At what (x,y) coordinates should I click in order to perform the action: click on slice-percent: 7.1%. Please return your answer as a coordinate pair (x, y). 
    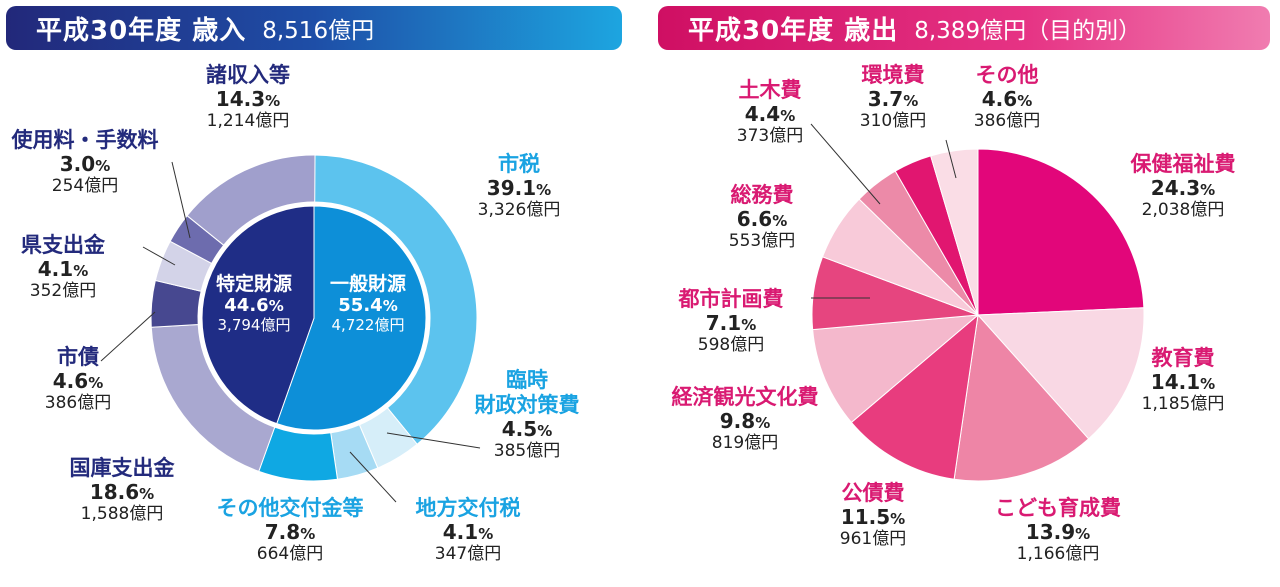
    Looking at the image, I should click on (731, 322).